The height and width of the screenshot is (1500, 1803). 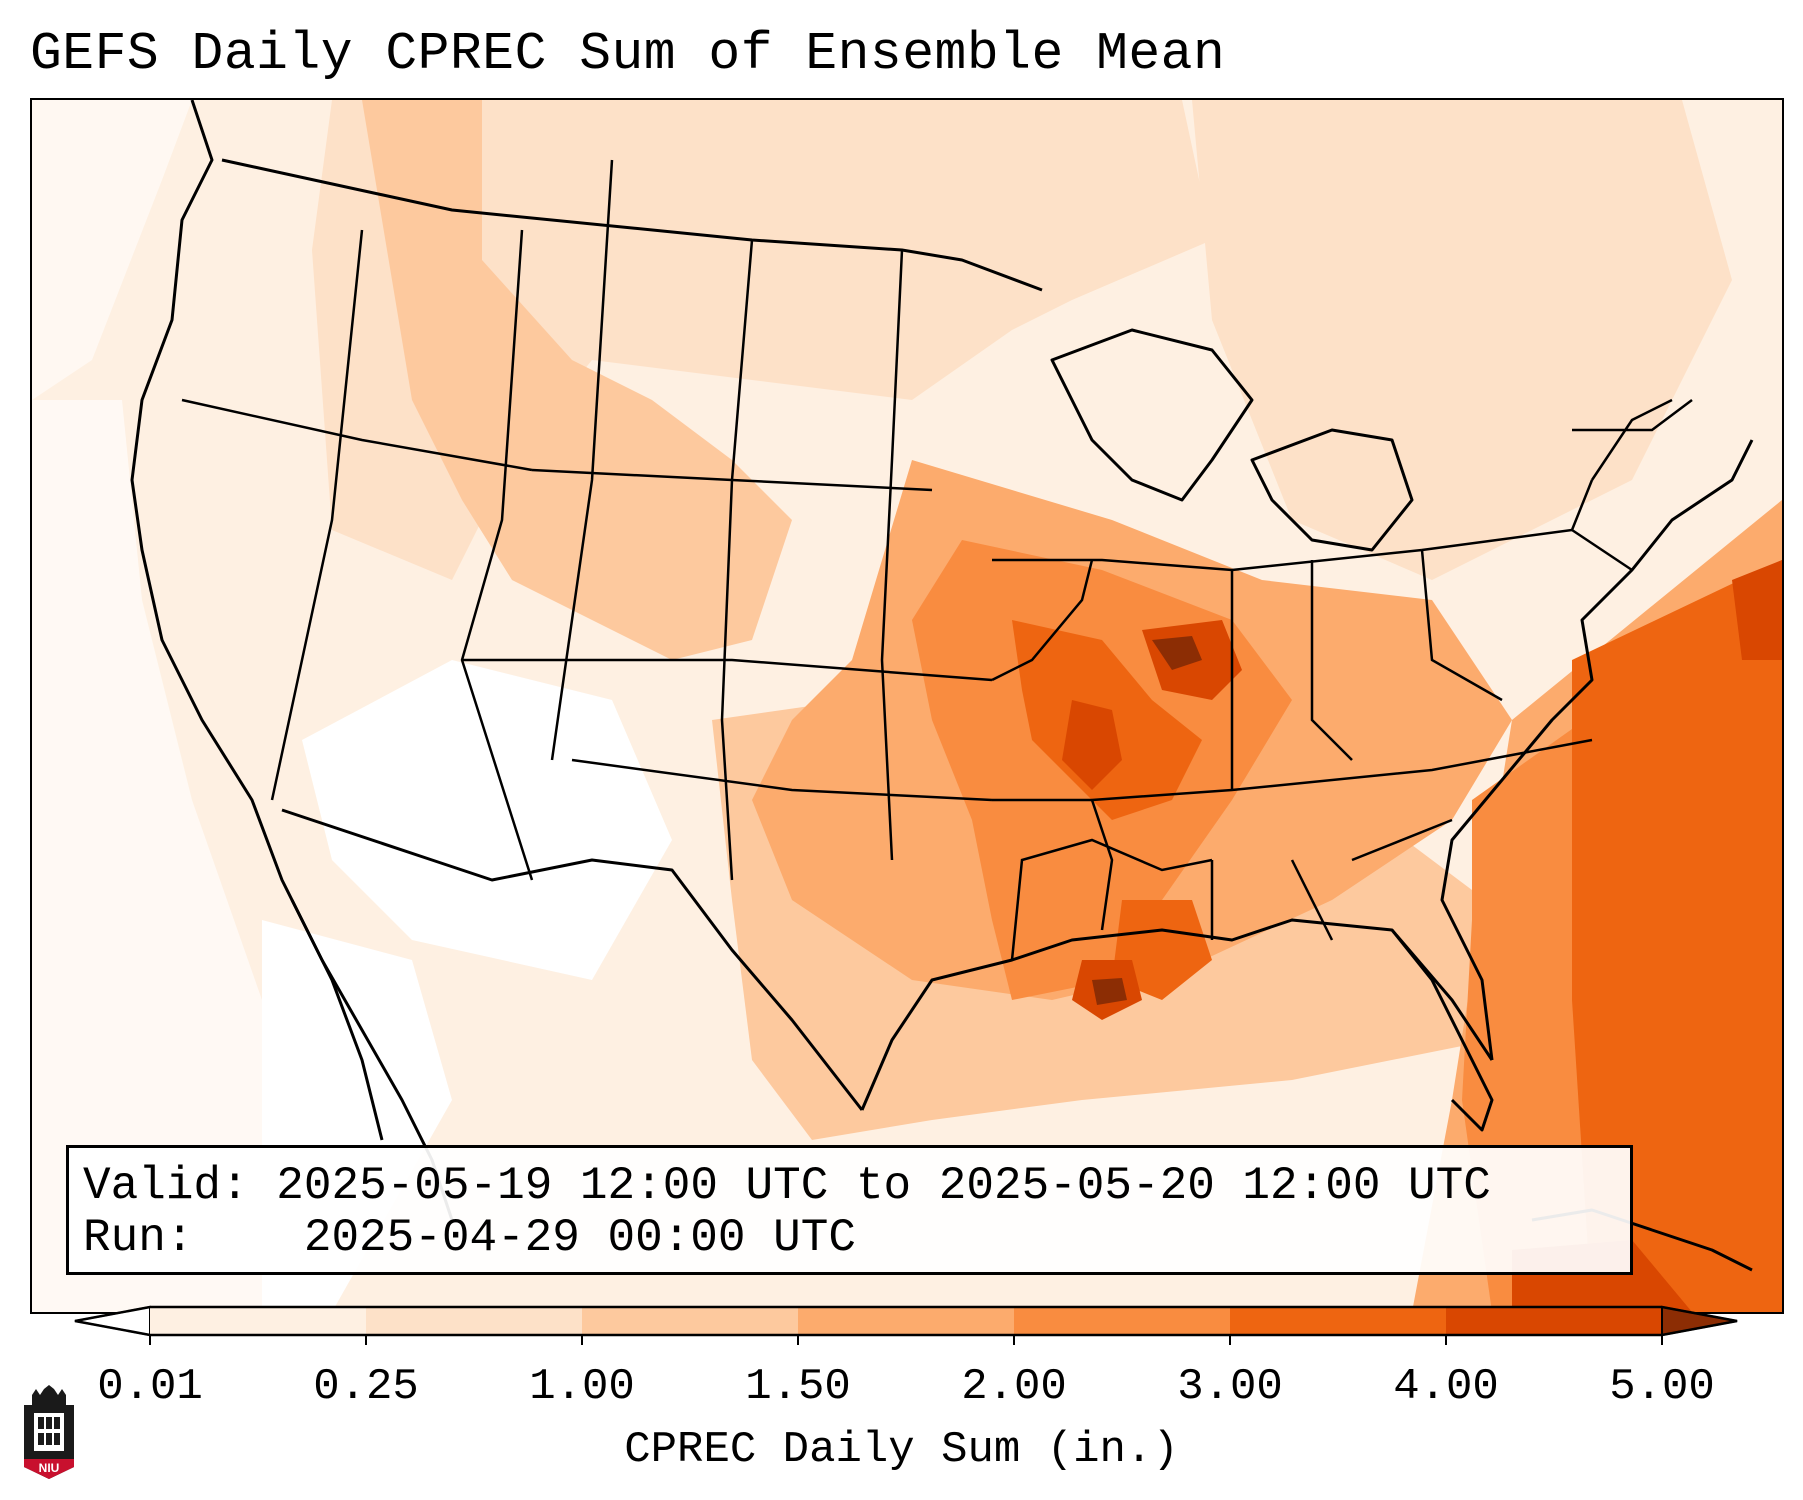 I want to click on colorbar, so click(x=906, y=1325).